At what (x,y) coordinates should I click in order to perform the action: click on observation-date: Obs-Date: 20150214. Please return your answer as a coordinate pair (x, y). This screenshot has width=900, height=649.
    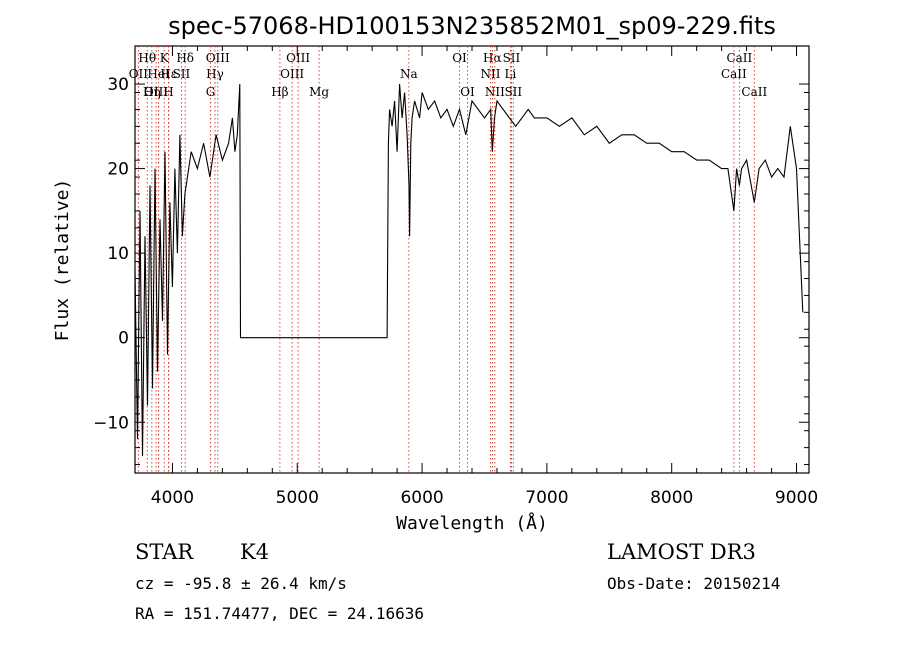
    Looking at the image, I should click on (693, 583).